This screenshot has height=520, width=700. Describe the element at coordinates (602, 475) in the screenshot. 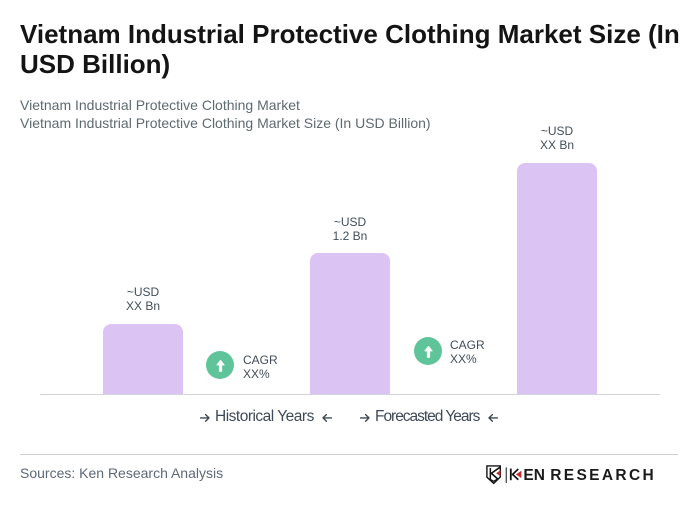

I see `svg-text: RESEARCH` at that location.